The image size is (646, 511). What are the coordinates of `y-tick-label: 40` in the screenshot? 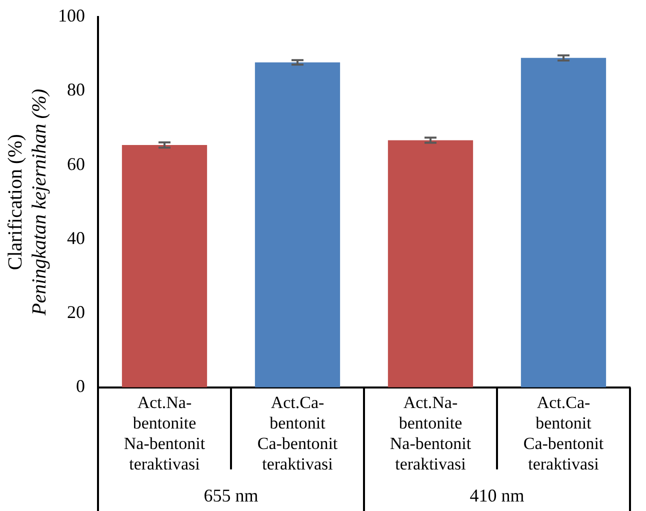 It's located at (76, 238).